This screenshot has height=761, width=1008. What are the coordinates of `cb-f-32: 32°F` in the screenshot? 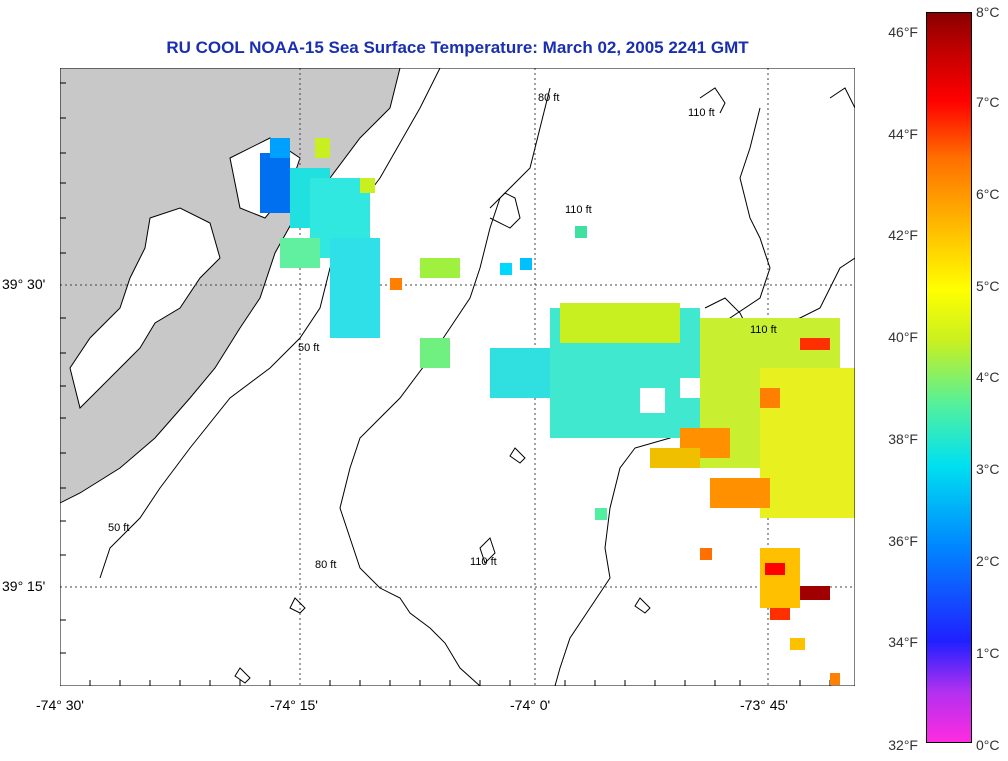 It's located at (903, 745).